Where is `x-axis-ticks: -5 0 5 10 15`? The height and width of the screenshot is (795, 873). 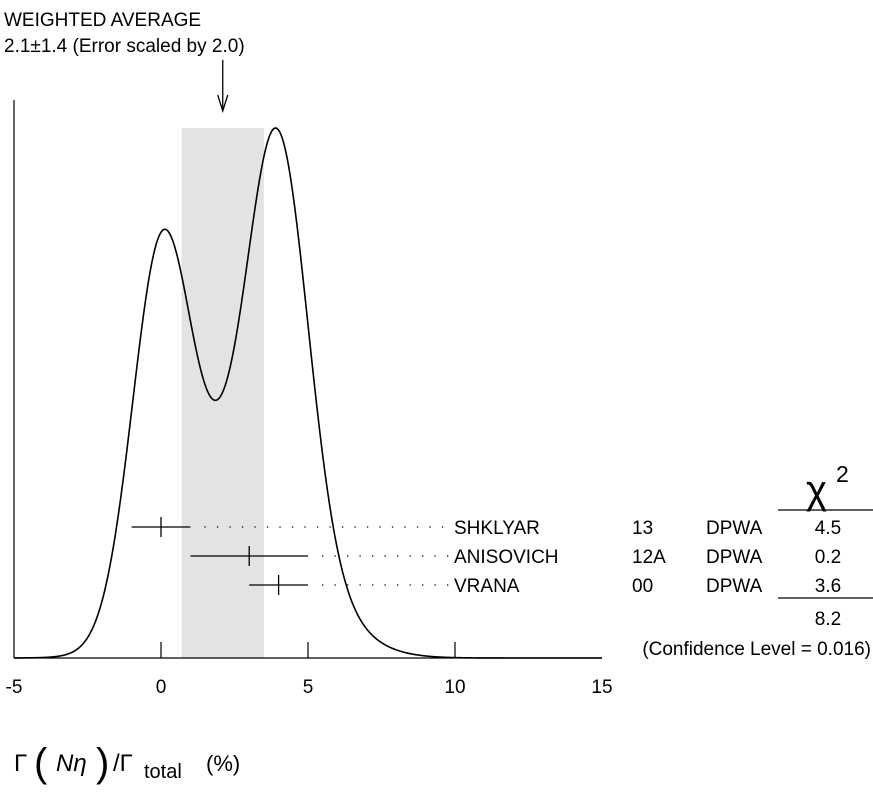
x-axis-ticks: -5 0 5 10 15 is located at coordinates (309, 670).